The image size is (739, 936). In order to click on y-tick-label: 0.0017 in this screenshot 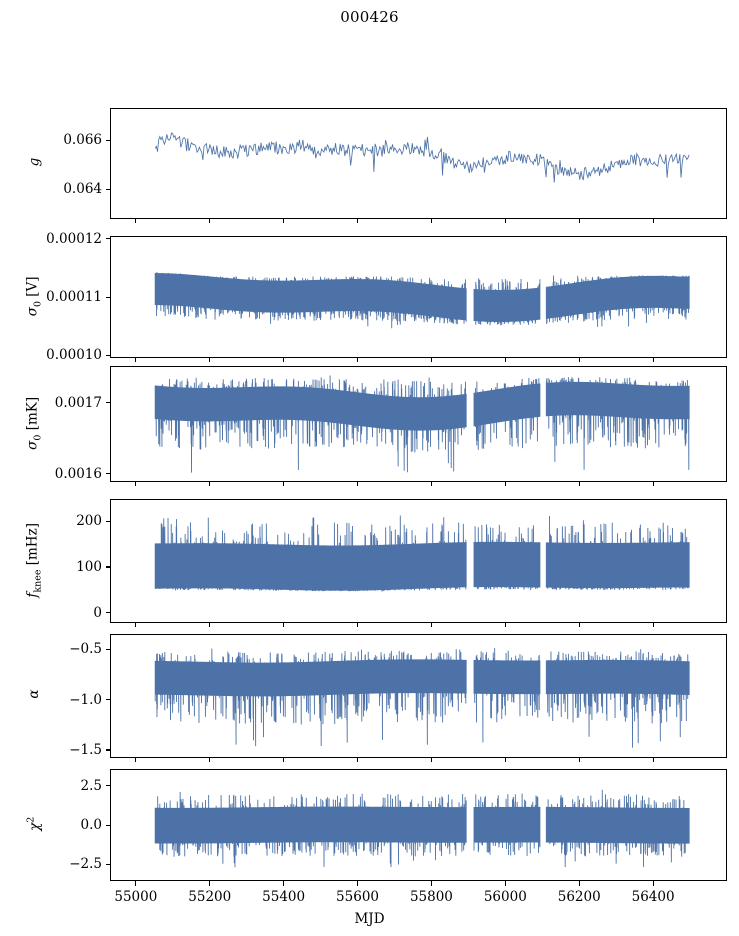, I will do `click(78, 402)`.